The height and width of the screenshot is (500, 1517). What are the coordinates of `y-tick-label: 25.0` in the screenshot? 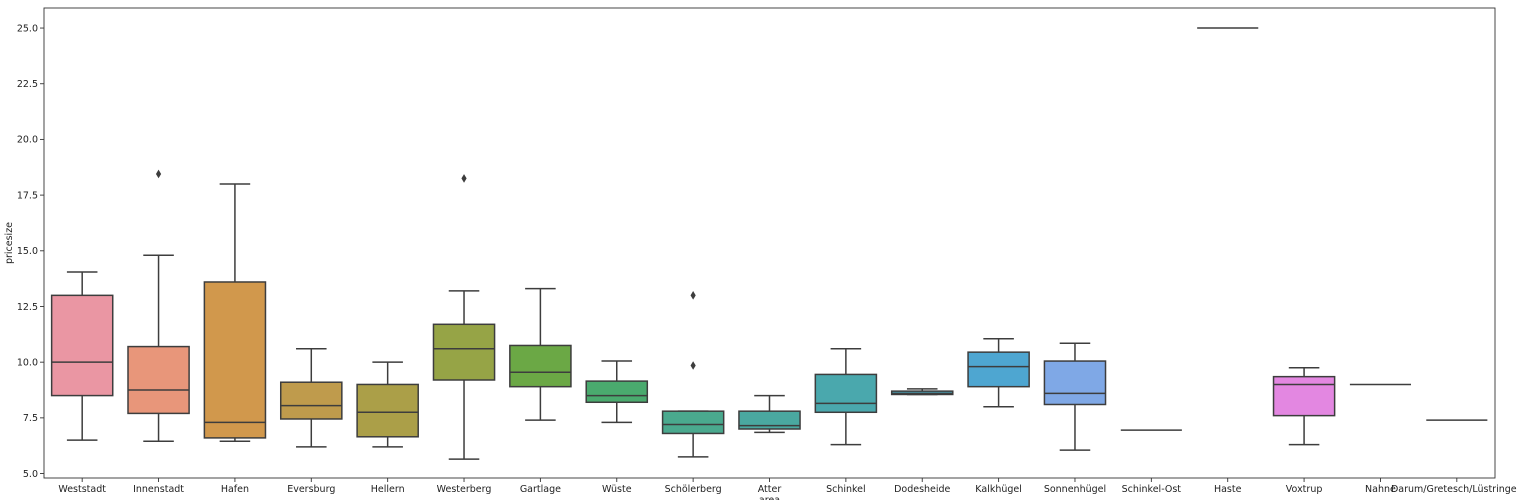 It's located at (27, 28).